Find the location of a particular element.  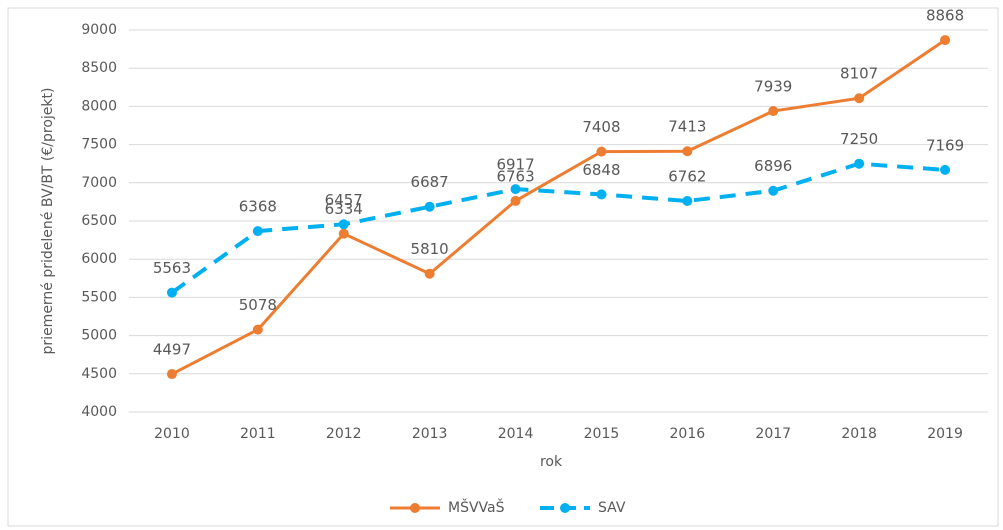

data-label: 6762 is located at coordinates (687, 176).